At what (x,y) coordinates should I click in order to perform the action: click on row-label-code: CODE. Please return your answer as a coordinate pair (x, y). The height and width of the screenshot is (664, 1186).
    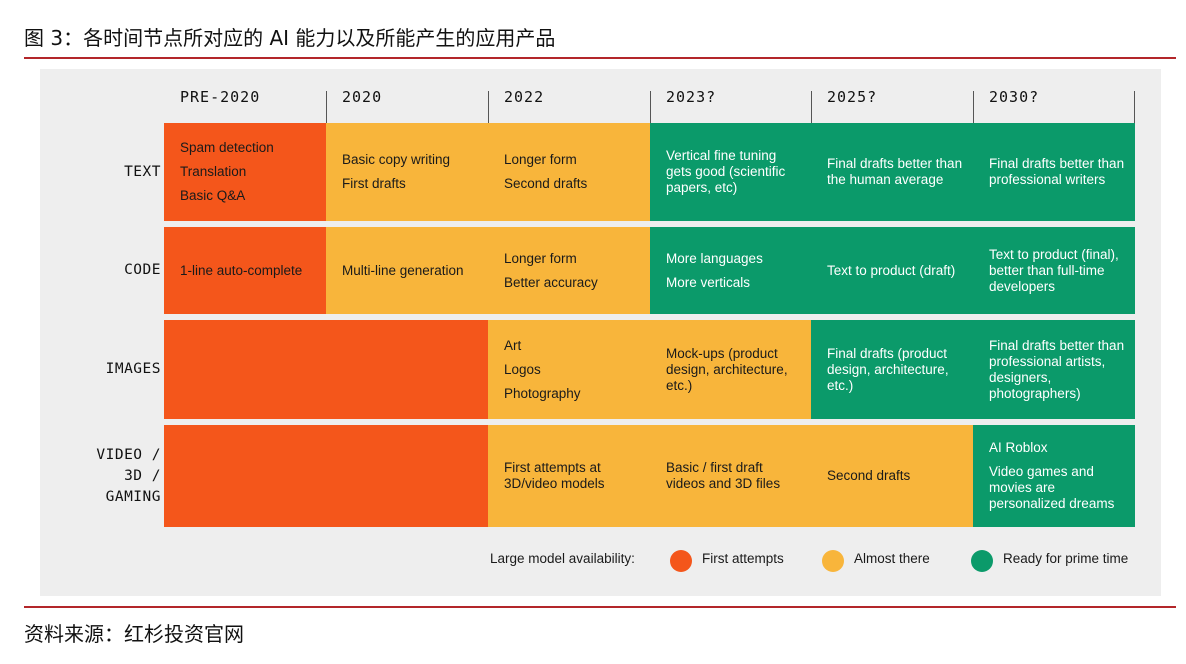
    Looking at the image, I should click on (142, 270).